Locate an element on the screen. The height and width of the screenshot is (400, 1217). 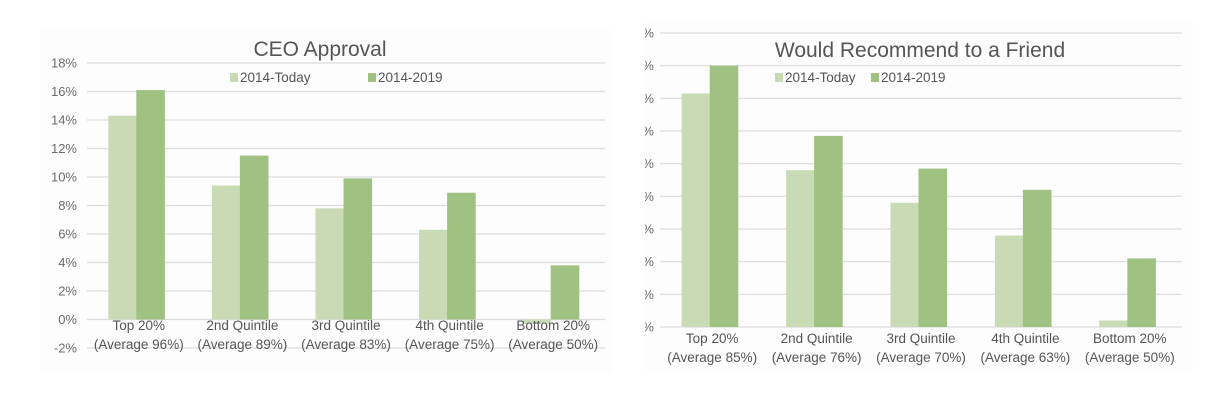
x-category-sublabel: (Average 83%) is located at coordinates (346, 344).